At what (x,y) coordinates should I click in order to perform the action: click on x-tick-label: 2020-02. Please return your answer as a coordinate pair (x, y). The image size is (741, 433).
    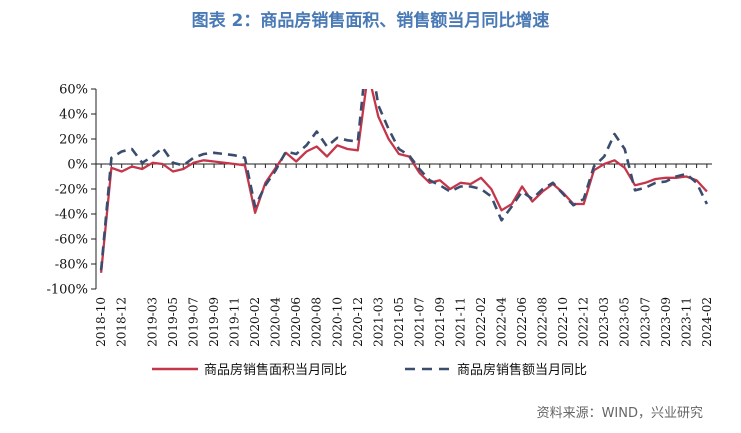
    Looking at the image, I should click on (255, 322).